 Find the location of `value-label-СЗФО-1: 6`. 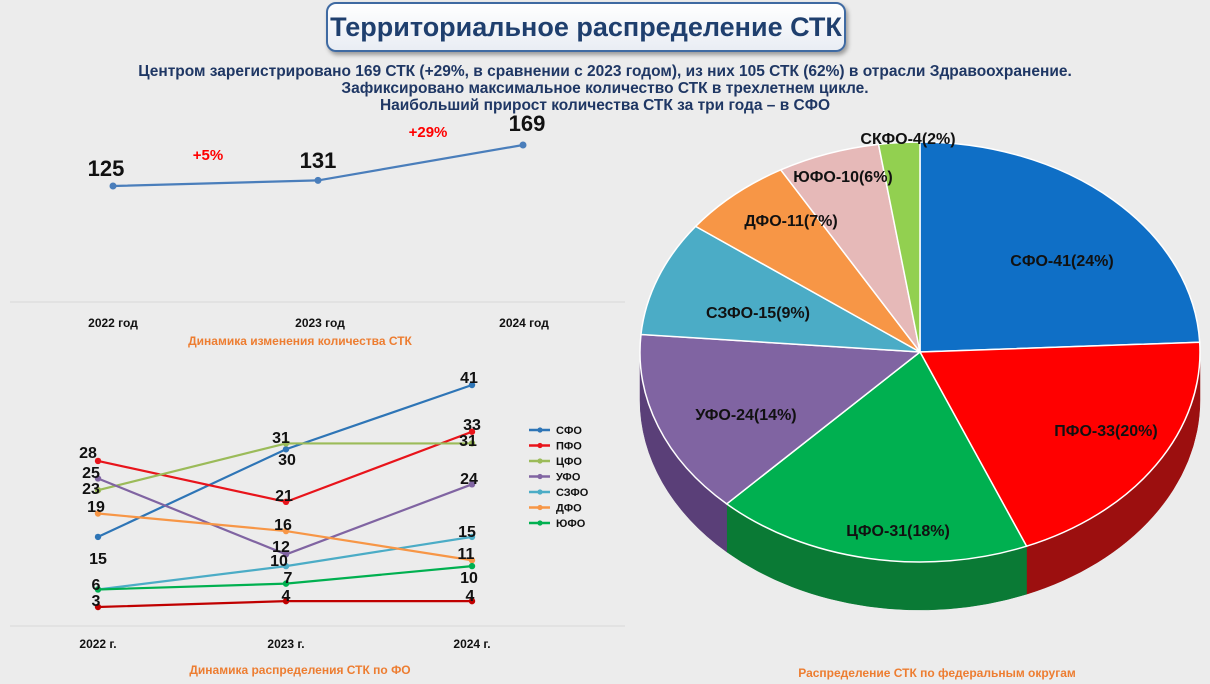

value-label-СЗФО-1: 6 is located at coordinates (96, 585).